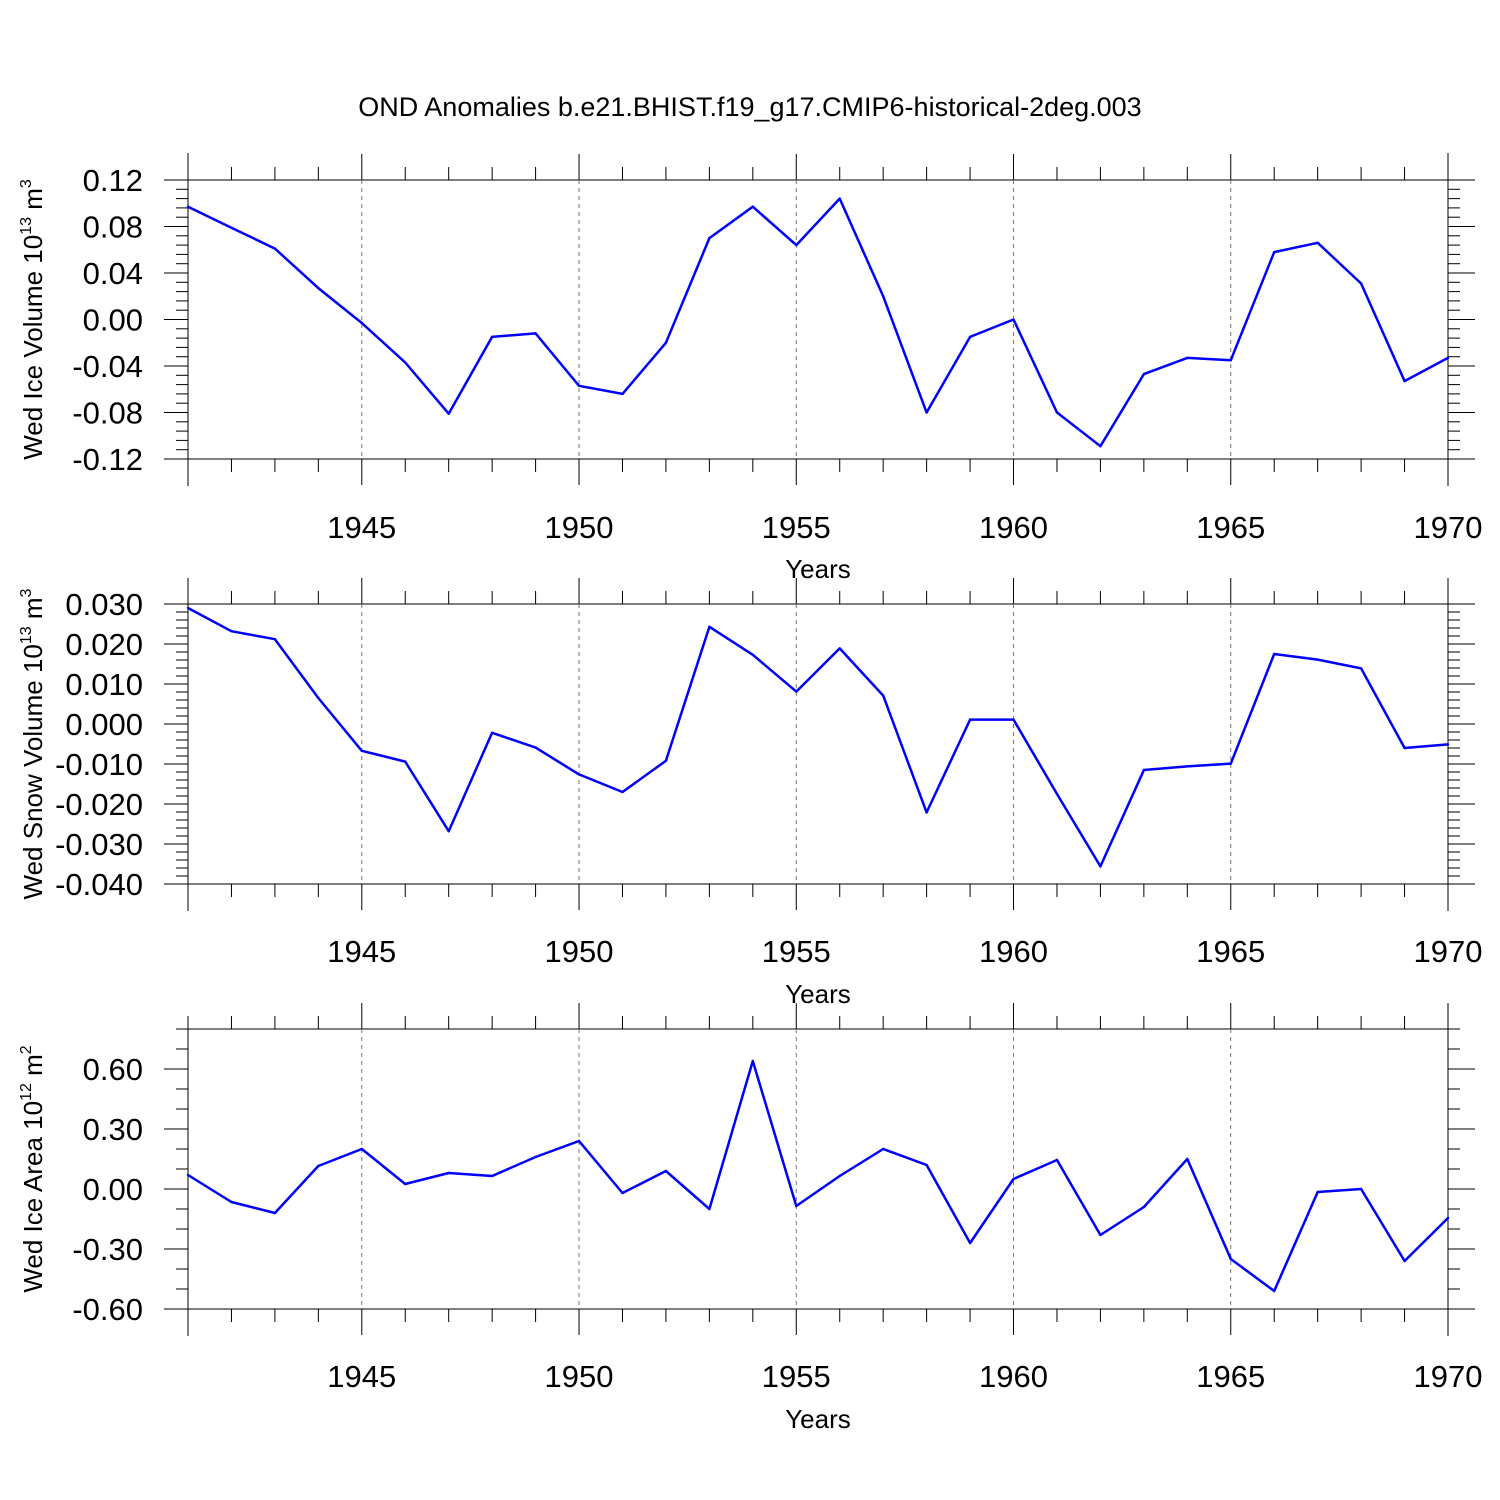 The height and width of the screenshot is (1500, 1500). What do you see at coordinates (361, 1376) in the screenshot?
I see `x-tick-label: 1945` at bounding box center [361, 1376].